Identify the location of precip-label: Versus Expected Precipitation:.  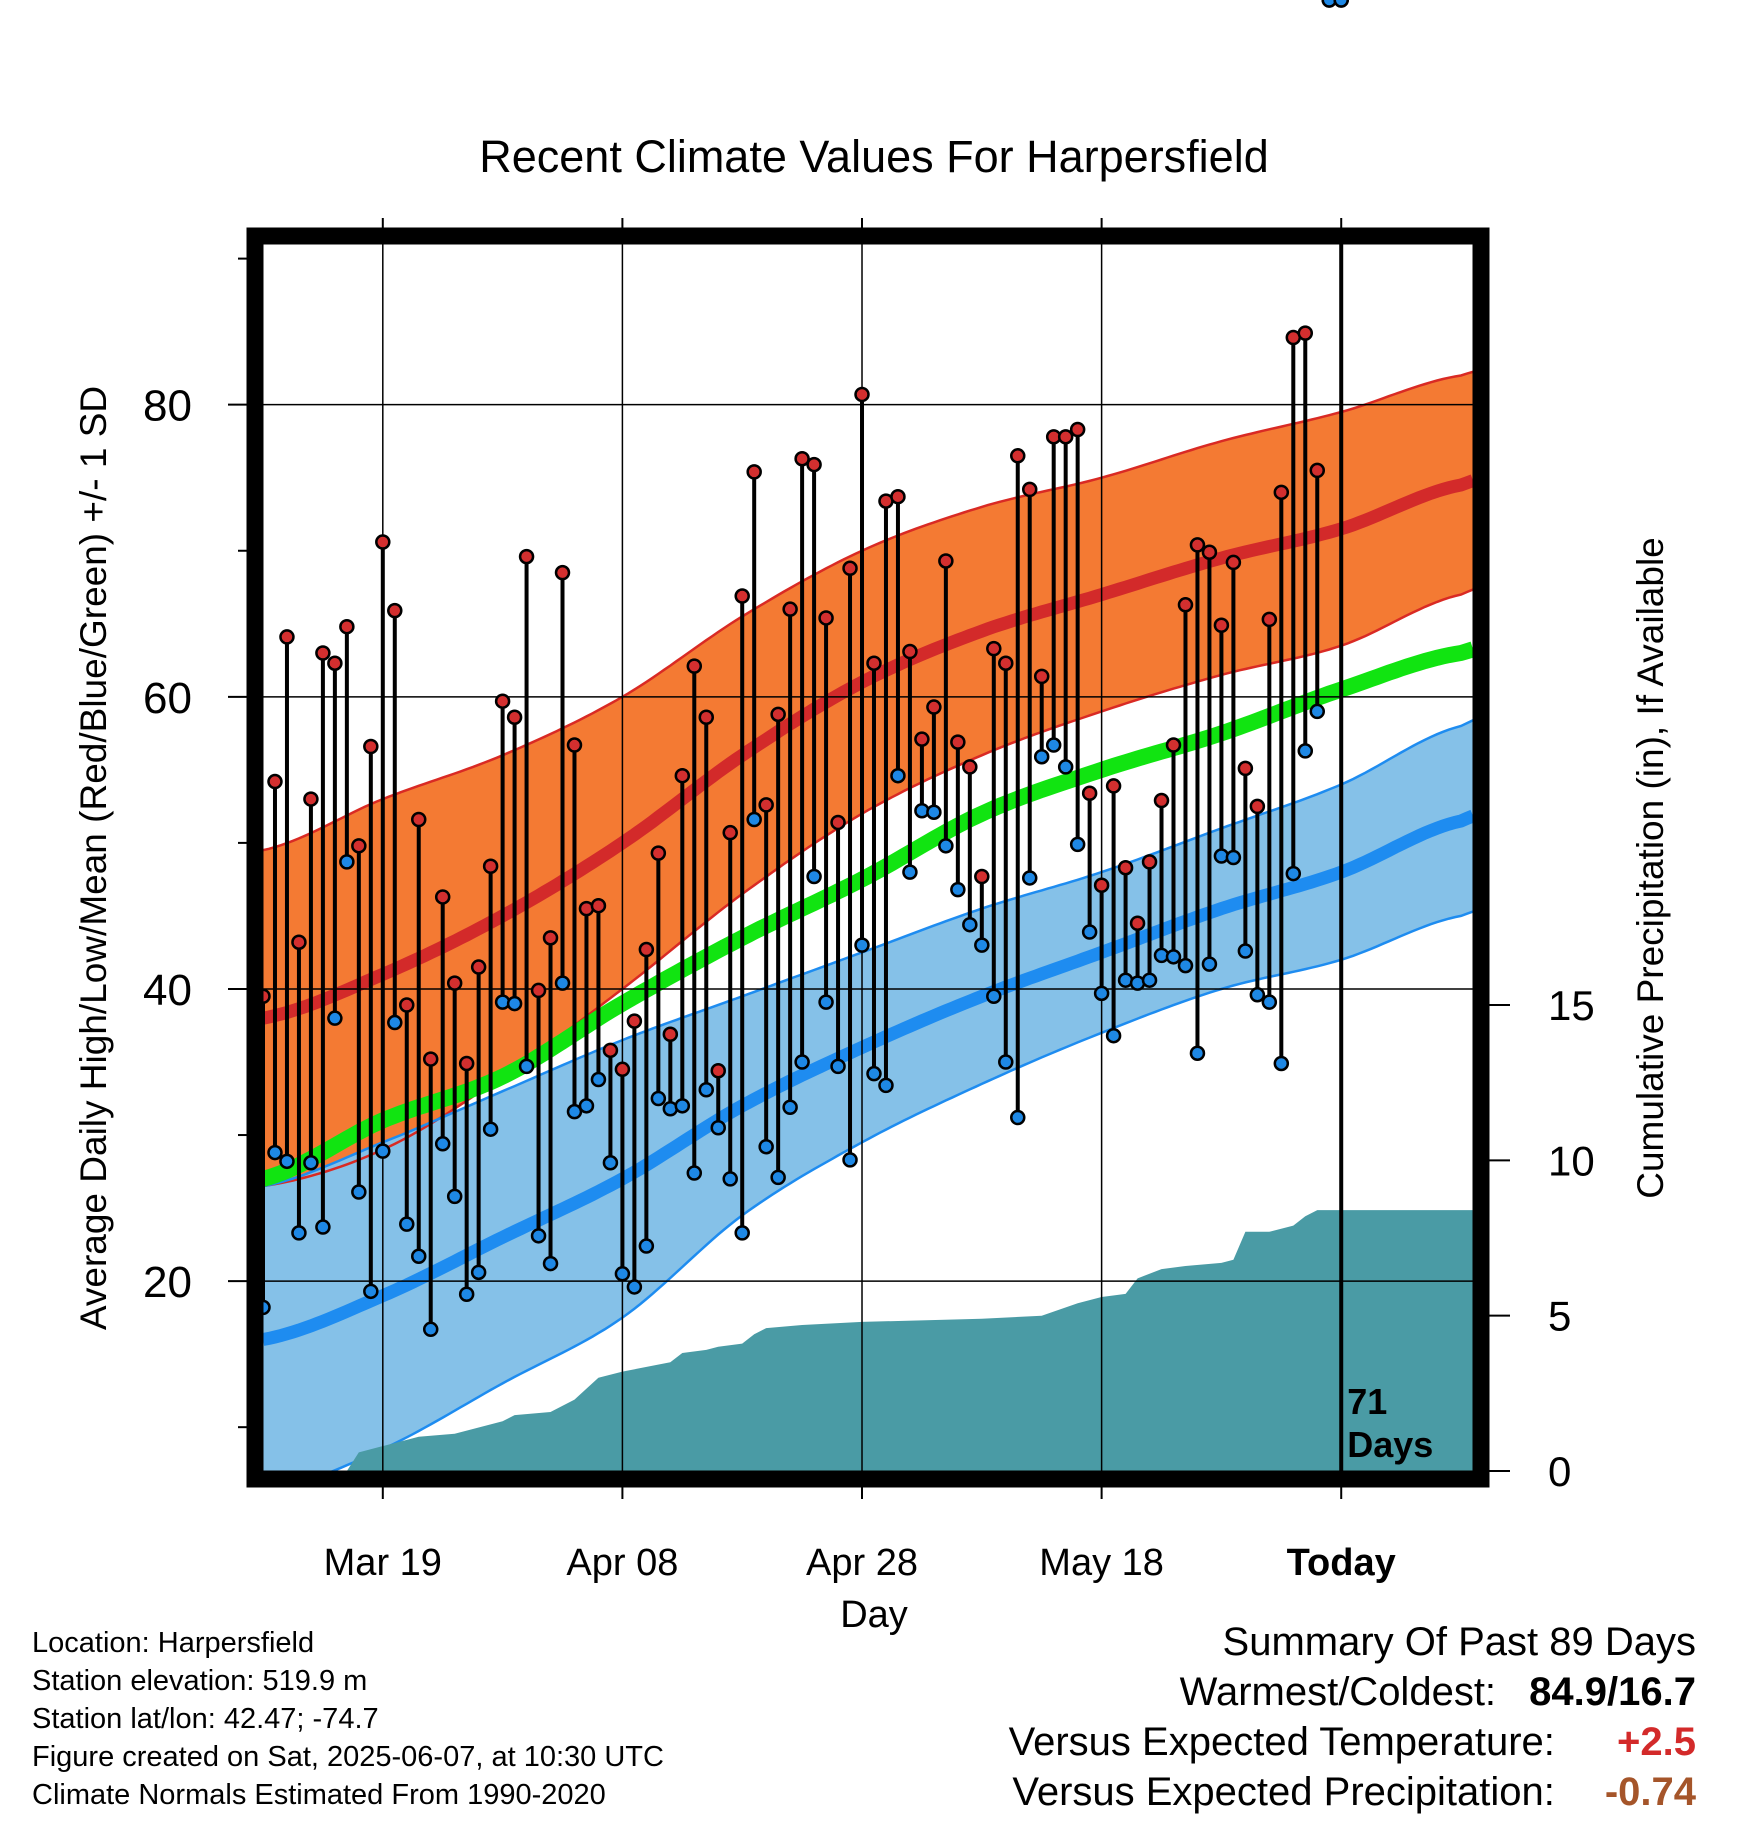
(1283, 1792).